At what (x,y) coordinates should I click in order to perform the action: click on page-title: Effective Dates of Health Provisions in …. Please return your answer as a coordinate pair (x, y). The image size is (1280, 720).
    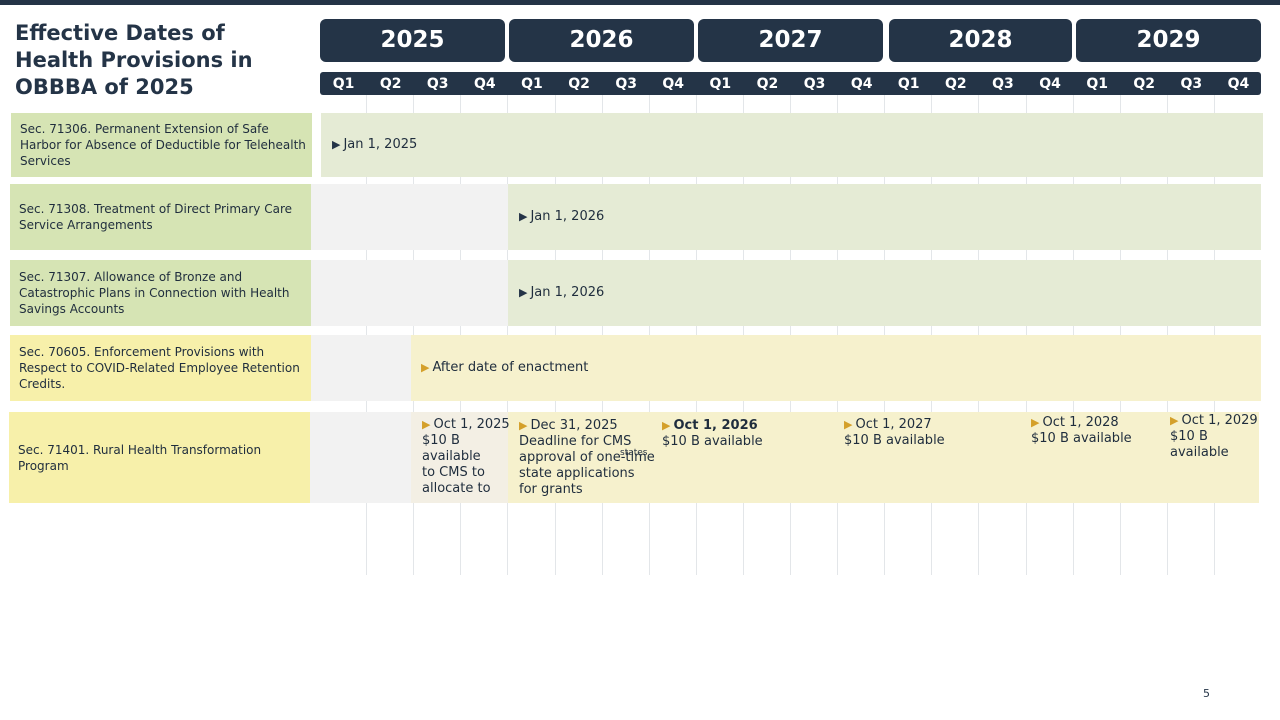
    Looking at the image, I should click on (134, 60).